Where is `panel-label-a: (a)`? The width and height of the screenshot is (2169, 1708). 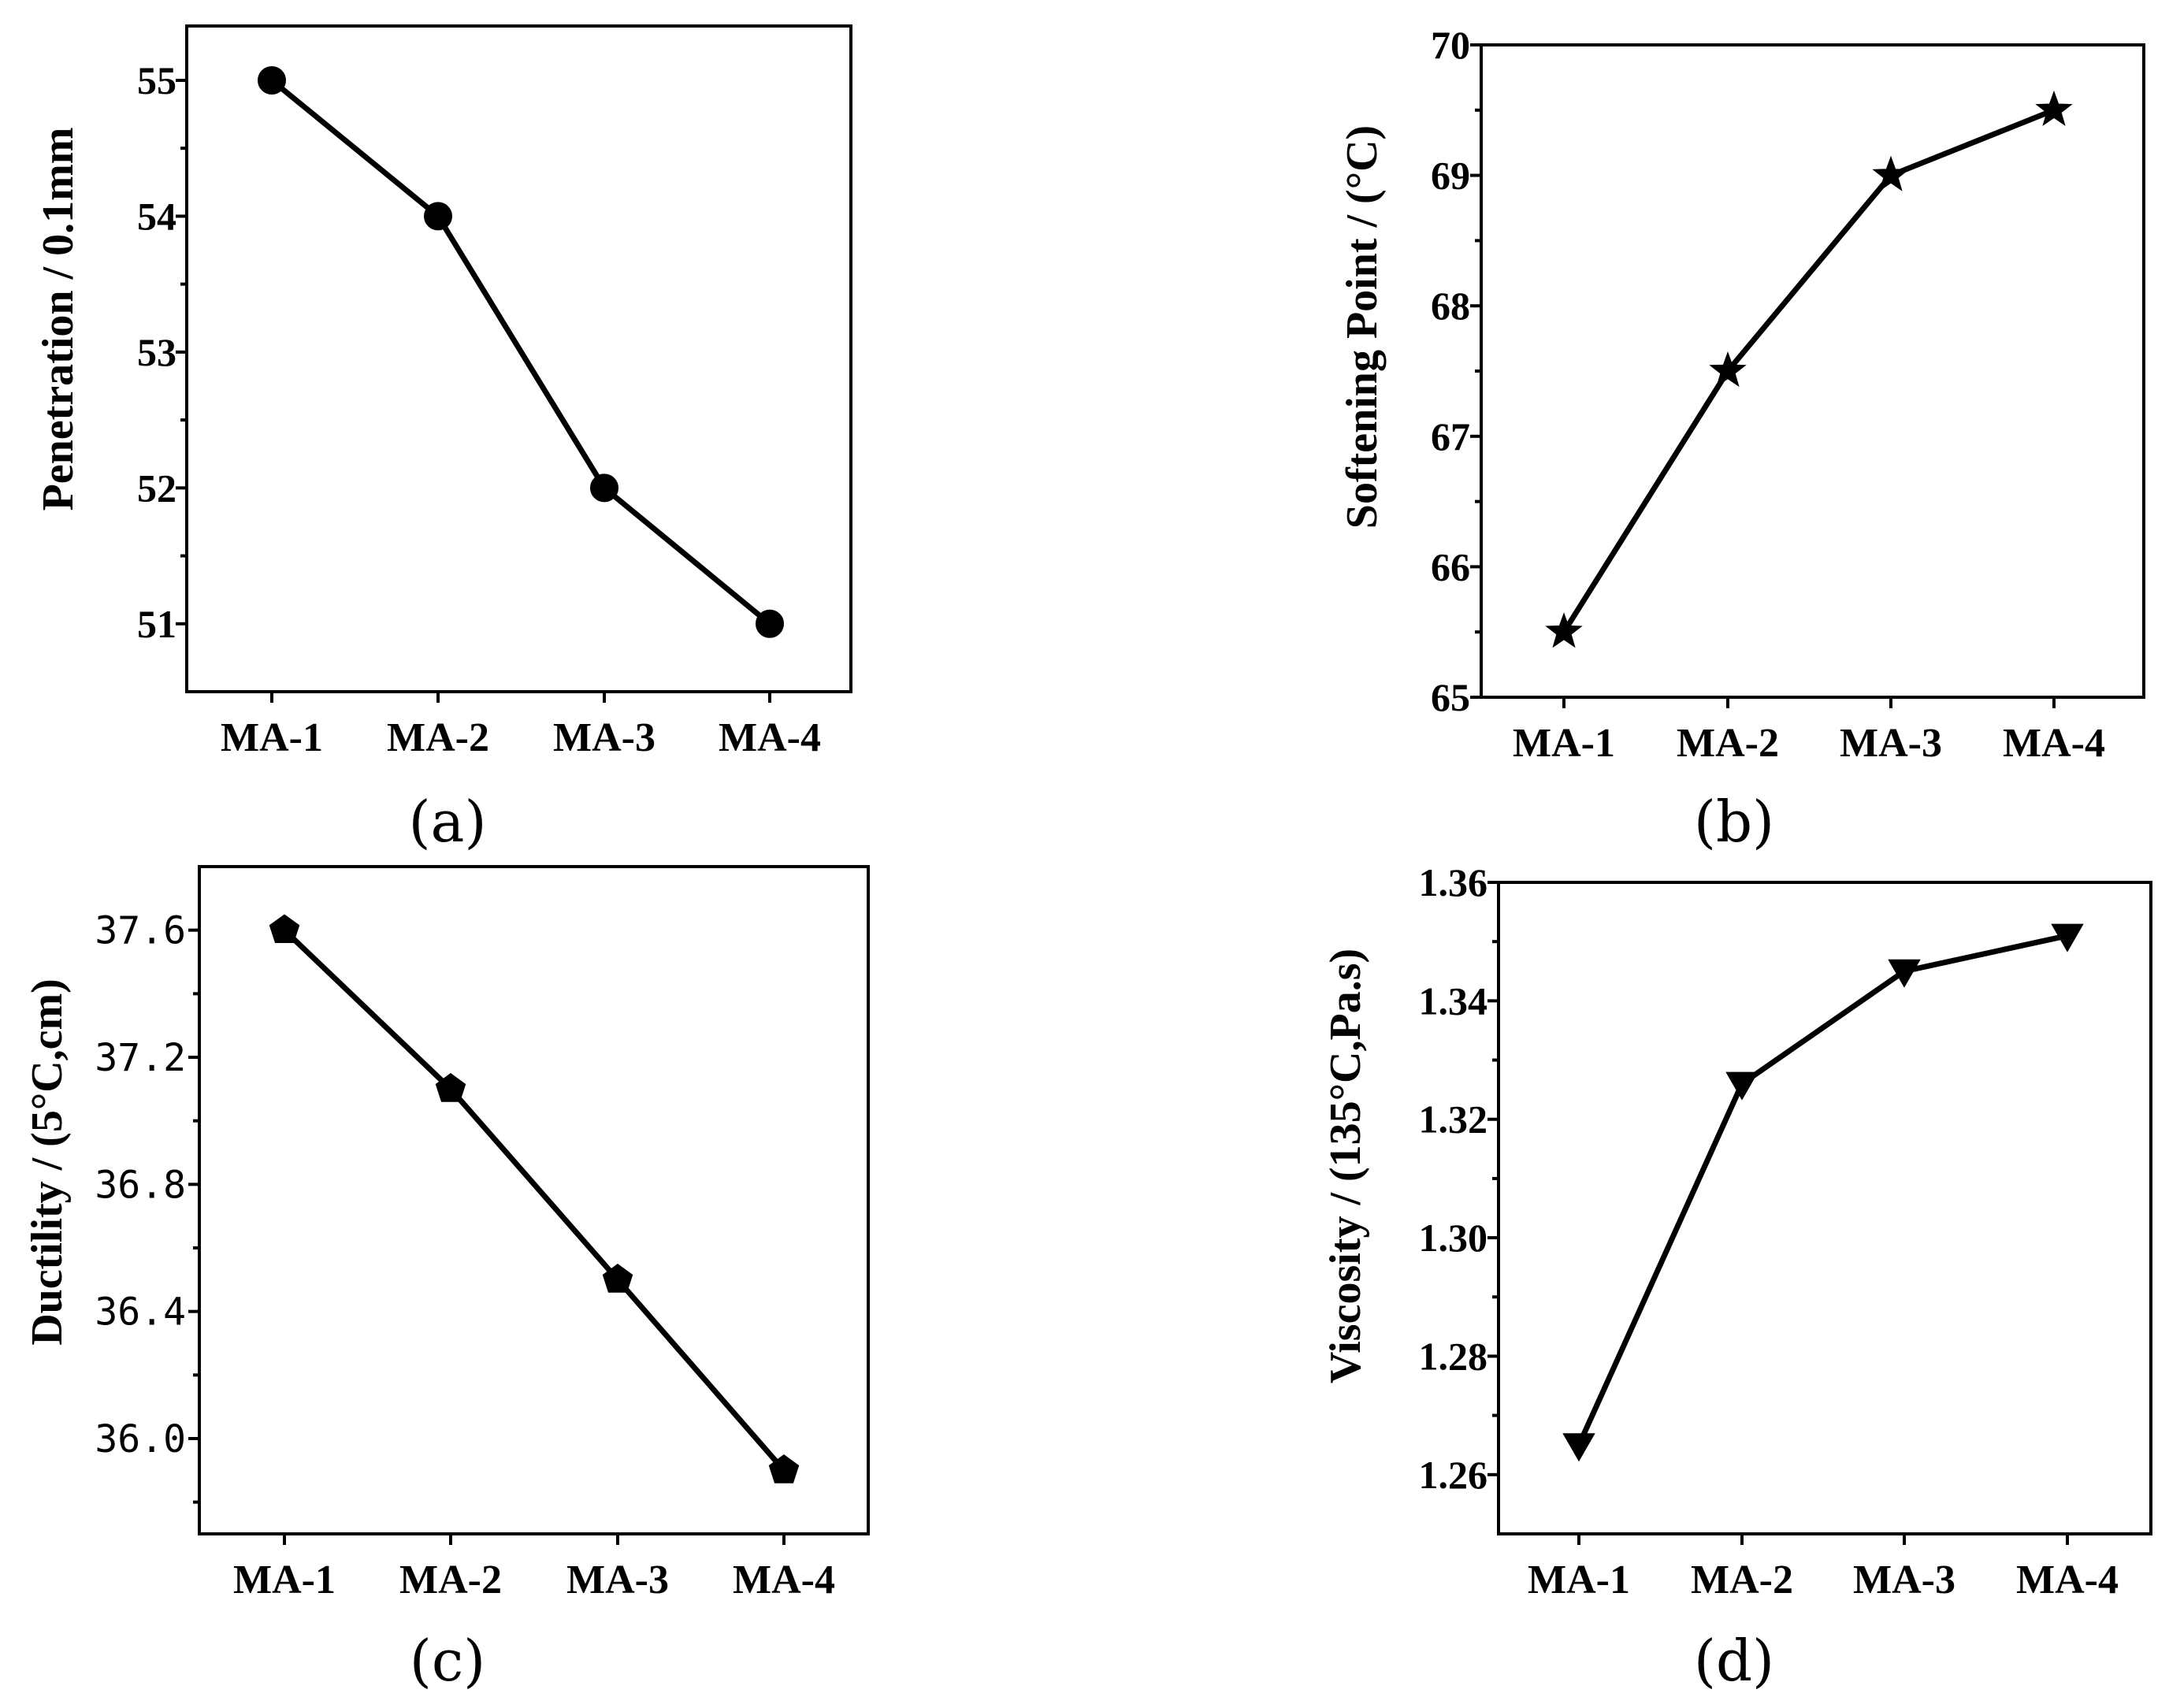
panel-label-a: (a) is located at coordinates (447, 822).